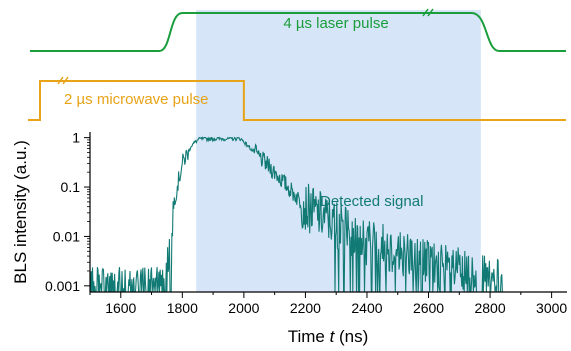 Image resolution: width=571 pixels, height=351 pixels. I want to click on x-tick-label-2800: 2800, so click(489, 308).